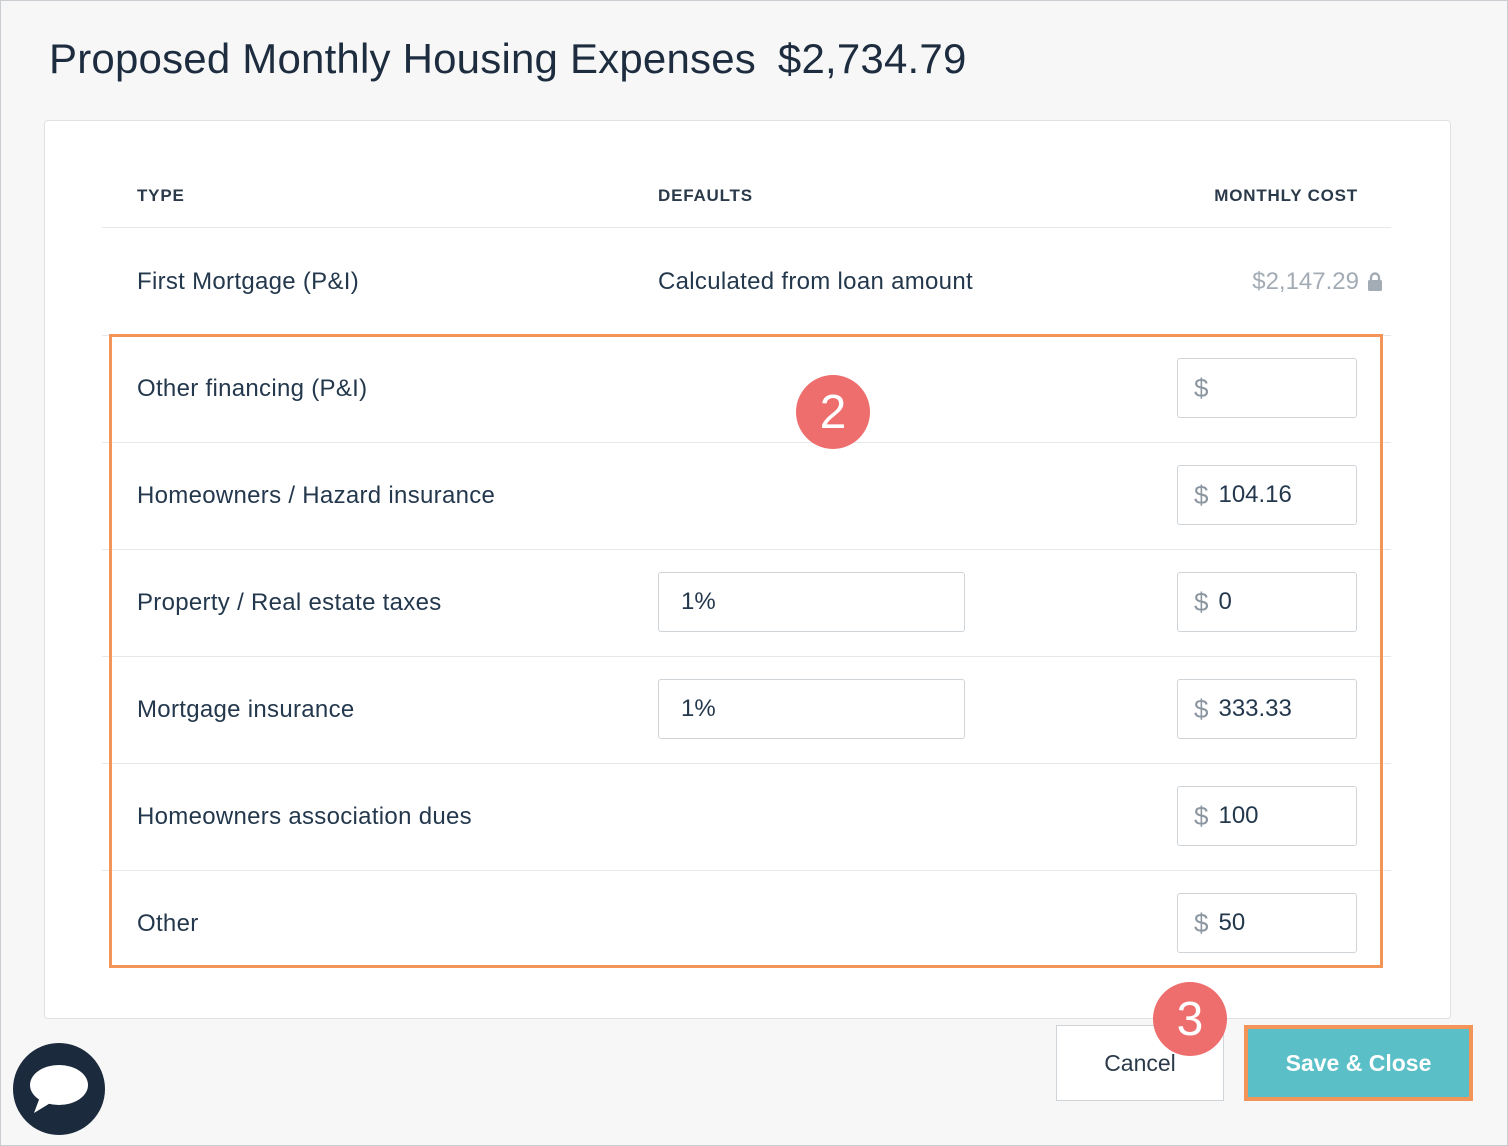 The image size is (1508, 1146). Describe the element at coordinates (1267, 816) in the screenshot. I see `monthly-cost-input: $ 100` at that location.